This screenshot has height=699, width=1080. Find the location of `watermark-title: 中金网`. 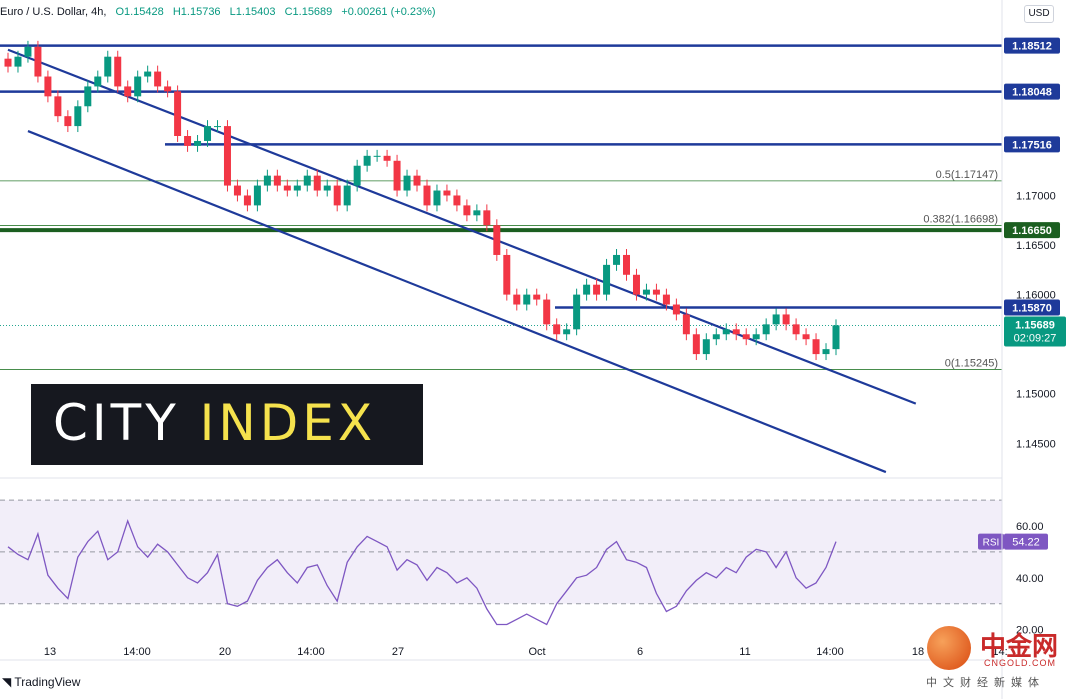

watermark-title: 中金网 is located at coordinates (1019, 647).